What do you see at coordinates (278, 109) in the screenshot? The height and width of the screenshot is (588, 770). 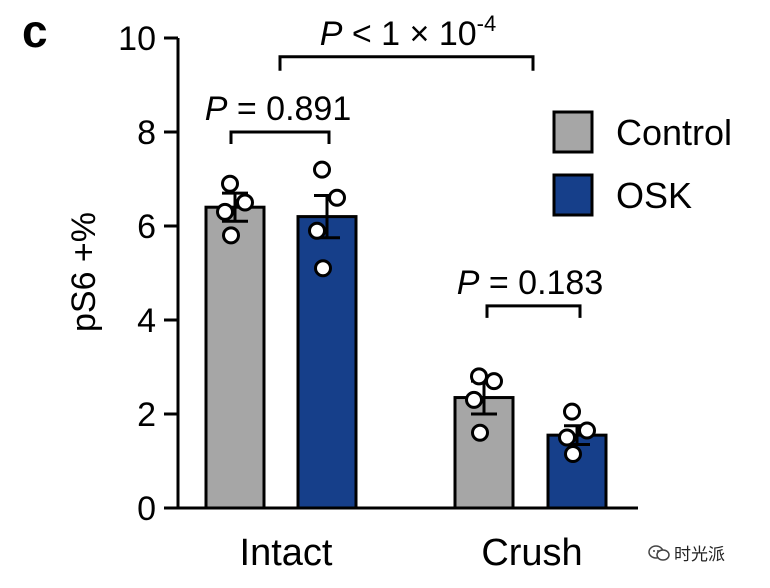 I see `p-value-label: P = 0.891` at bounding box center [278, 109].